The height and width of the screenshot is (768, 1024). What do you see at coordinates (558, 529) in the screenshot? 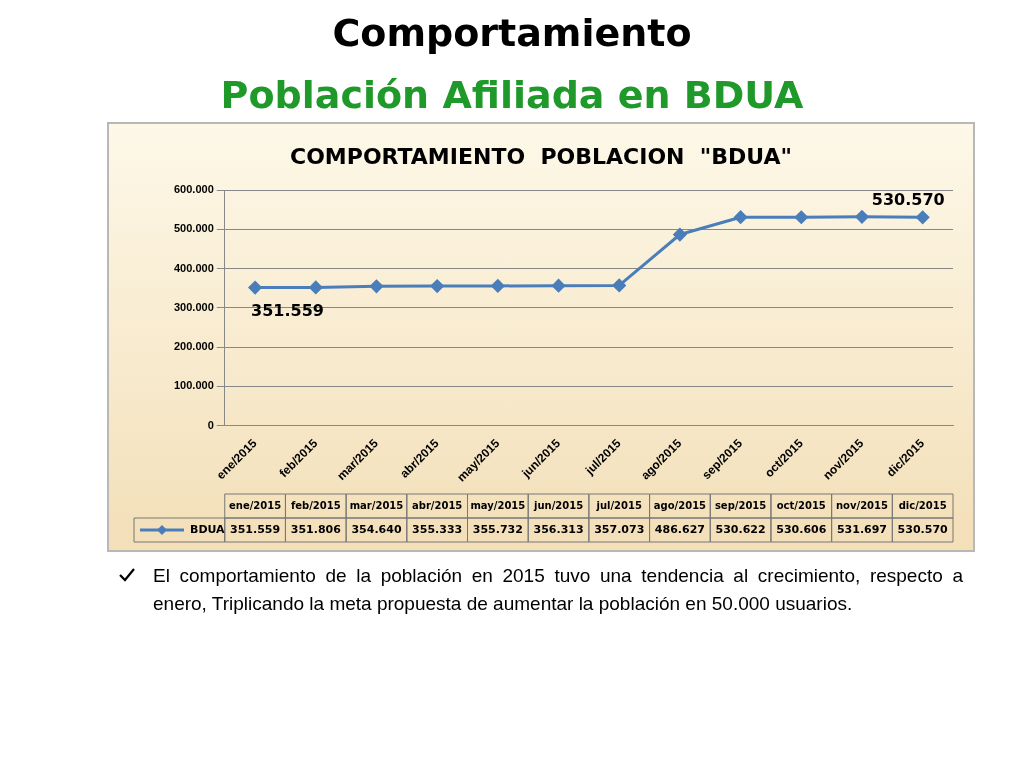
I see `data-label: 356.313` at bounding box center [558, 529].